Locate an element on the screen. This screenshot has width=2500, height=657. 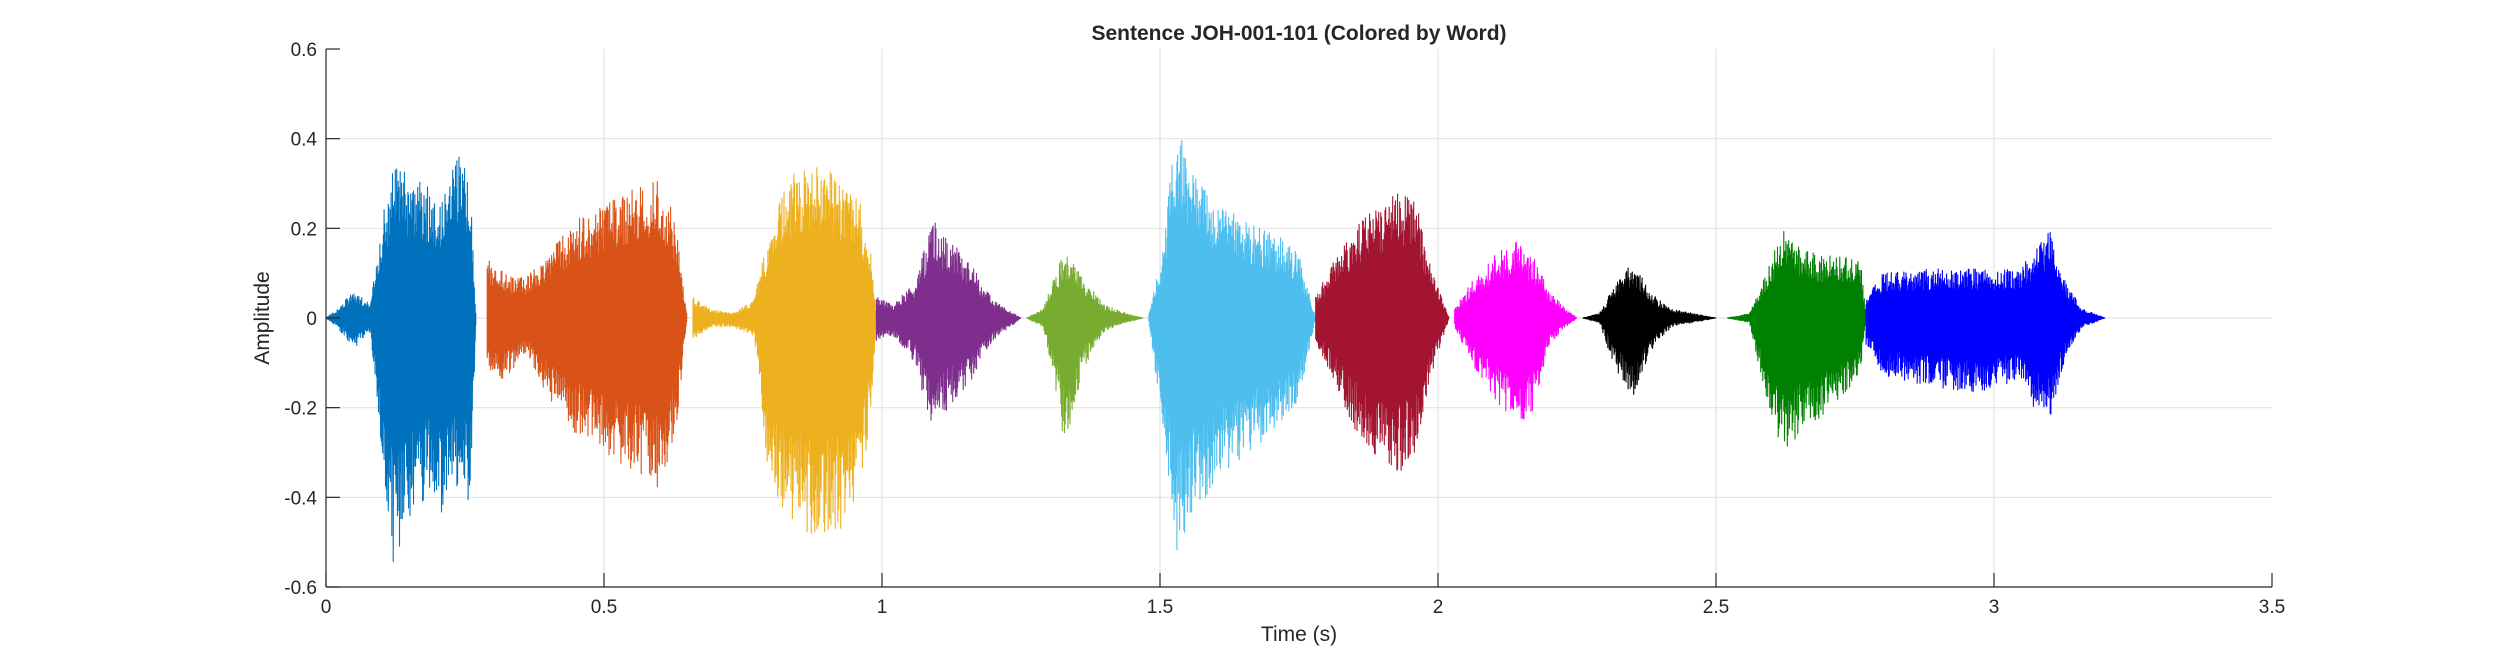
x-tick-label-3: 1.5 is located at coordinates (1160, 607).